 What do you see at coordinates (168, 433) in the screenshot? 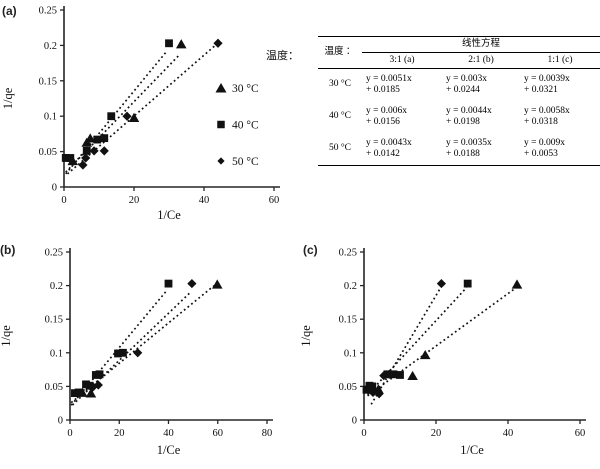
I see `x-tick-label: 40` at bounding box center [168, 433].